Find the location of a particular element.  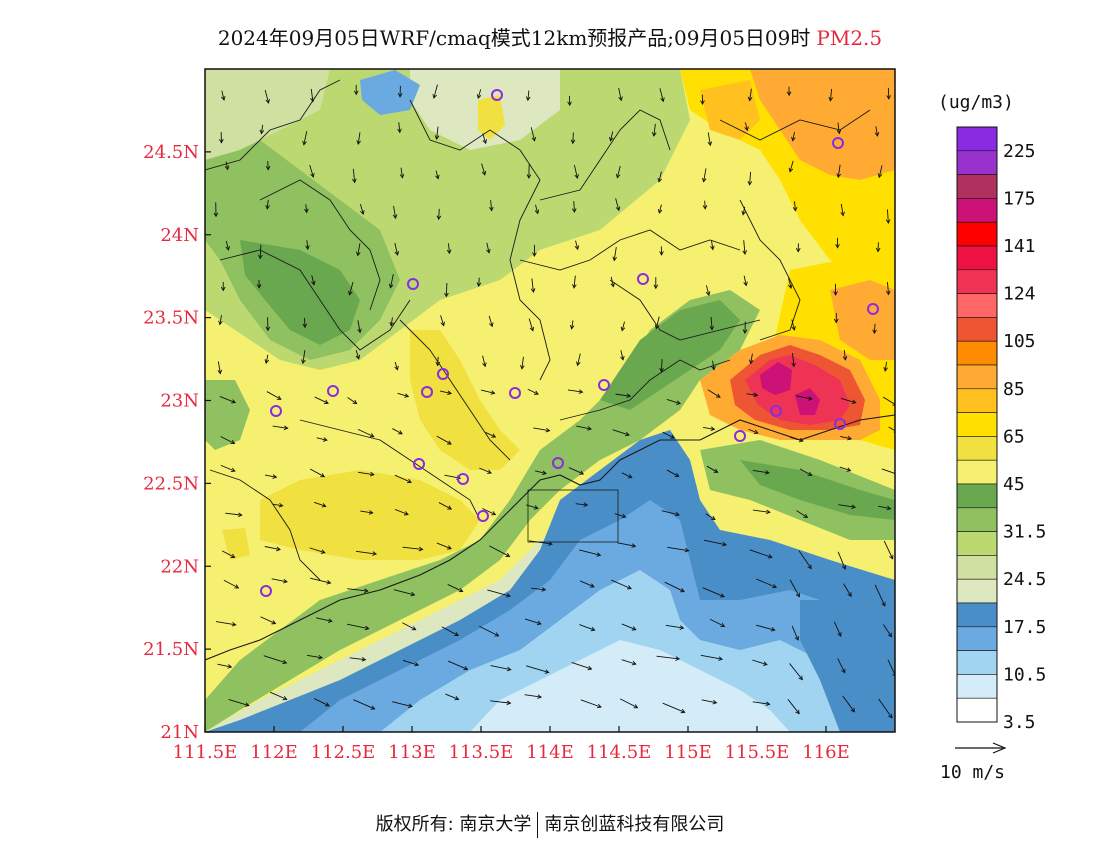

legend-labels: 225 175 141 124 105 85 65 45 31.5 24.5 17.5 10.5 3.5 is located at coordinates (1024, 437).